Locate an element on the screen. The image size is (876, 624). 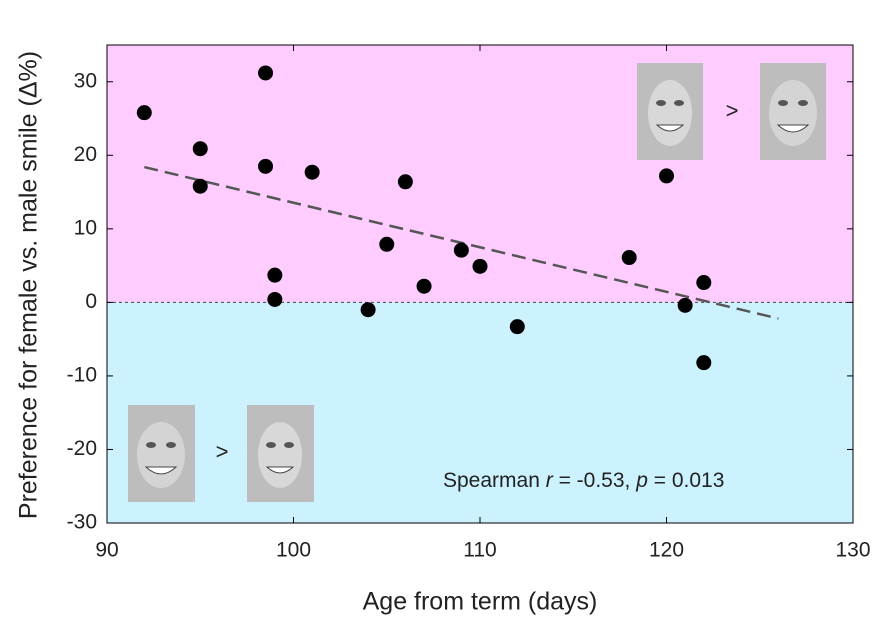
face-pair-bottom: > is located at coordinates (221, 453).